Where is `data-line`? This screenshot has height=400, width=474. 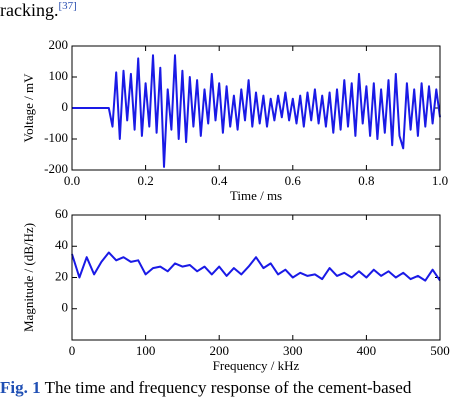
data-line is located at coordinates (256, 266).